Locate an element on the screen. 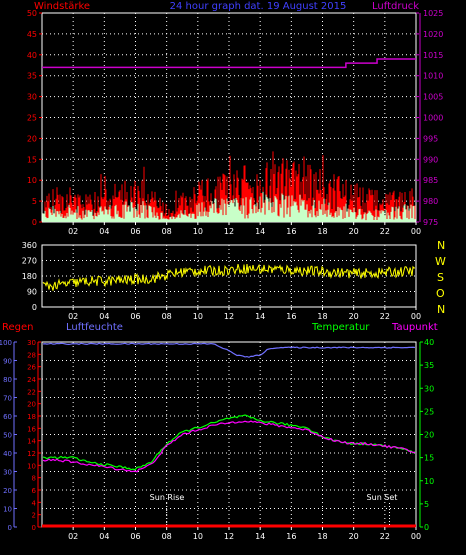  regen-label: Regen is located at coordinates (18, 327).